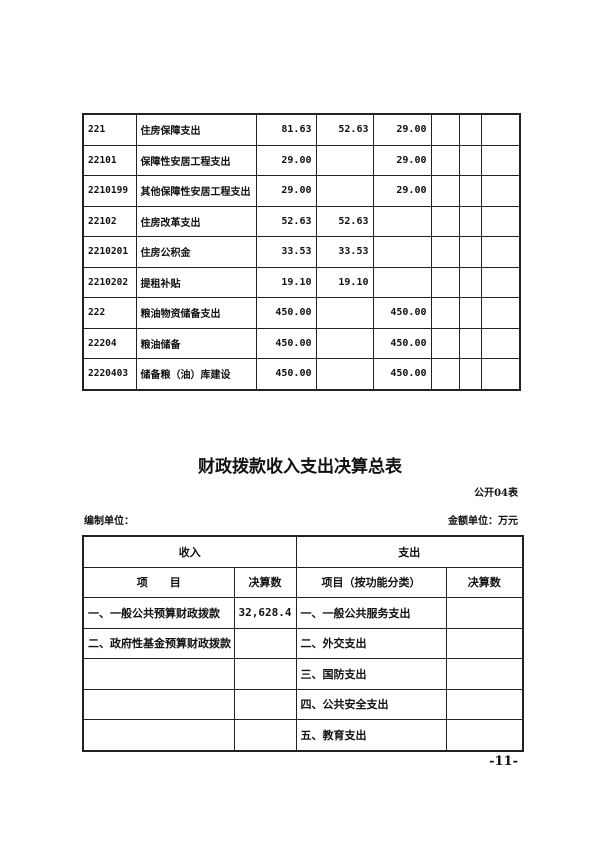 The width and height of the screenshot is (600, 844). I want to click on unit-label: 金额单位：万元, so click(483, 521).